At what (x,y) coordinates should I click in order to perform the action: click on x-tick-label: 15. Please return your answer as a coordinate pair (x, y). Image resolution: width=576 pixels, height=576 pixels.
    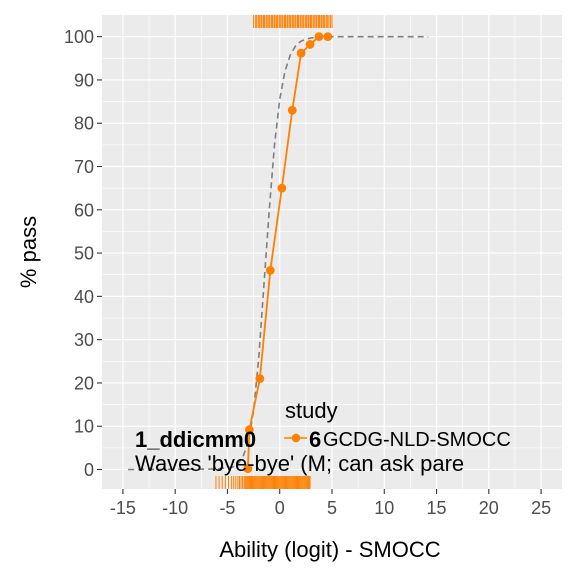
    Looking at the image, I should click on (437, 508).